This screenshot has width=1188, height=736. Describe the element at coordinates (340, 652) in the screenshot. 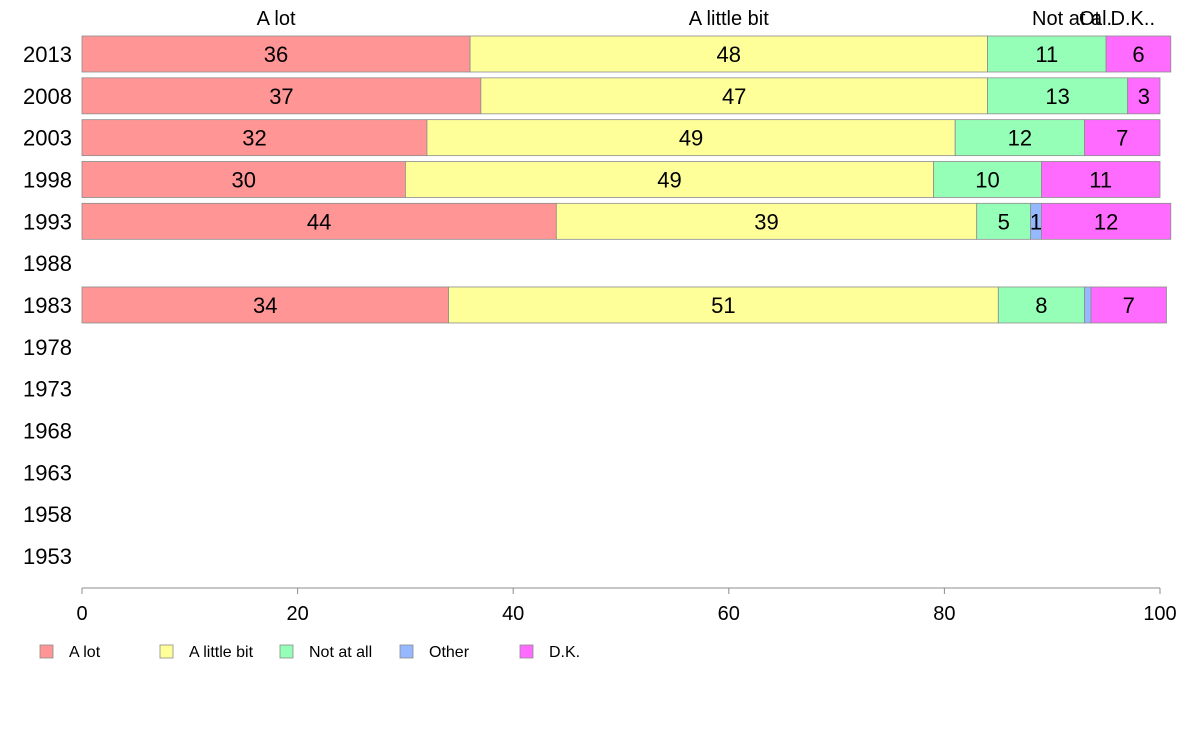

I see `legend-label: Not at all` at that location.